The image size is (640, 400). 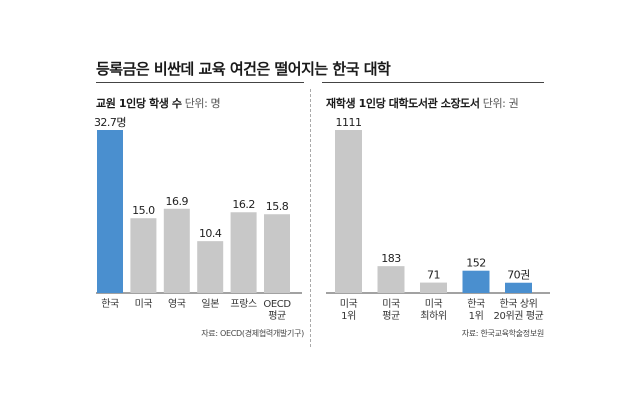 I want to click on chart1-title-row: 교원 1인당 학생 수 단위: 명, so click(x=158, y=103).